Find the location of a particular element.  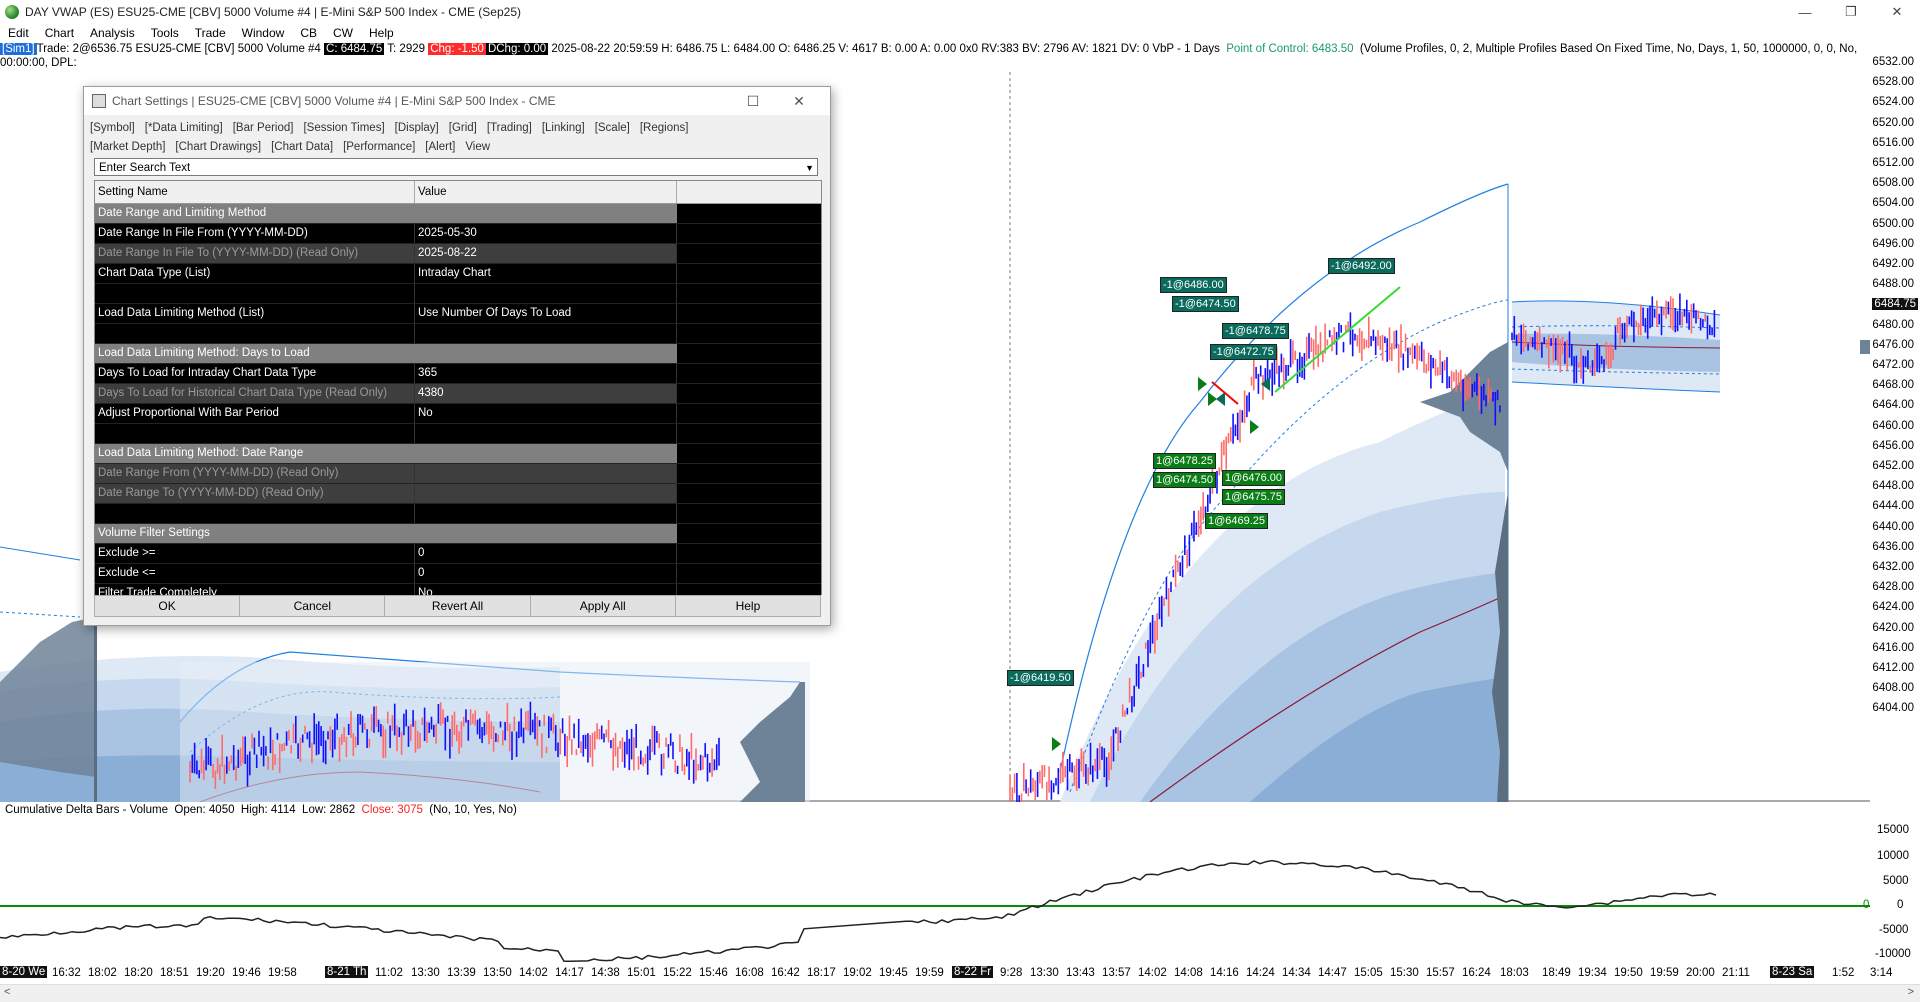

setting-value: No is located at coordinates (546, 413).